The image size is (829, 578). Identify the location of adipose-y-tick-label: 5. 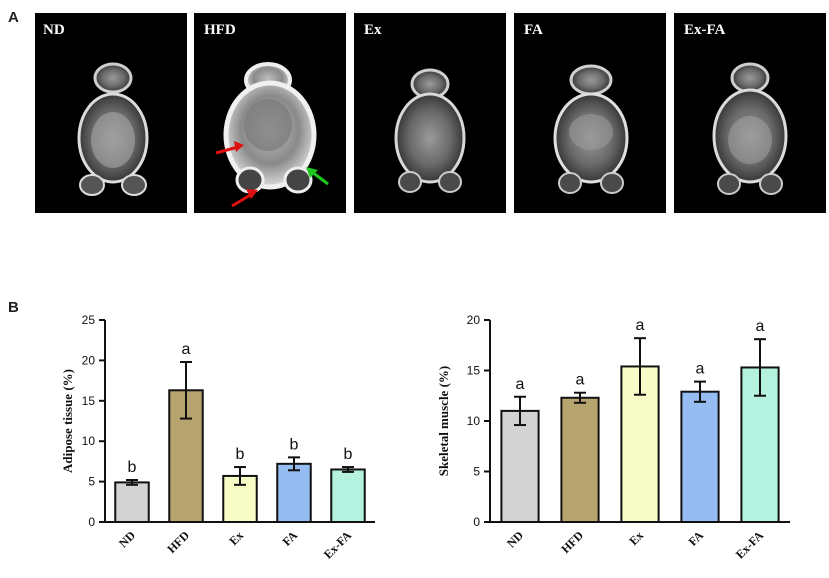
(91, 482).